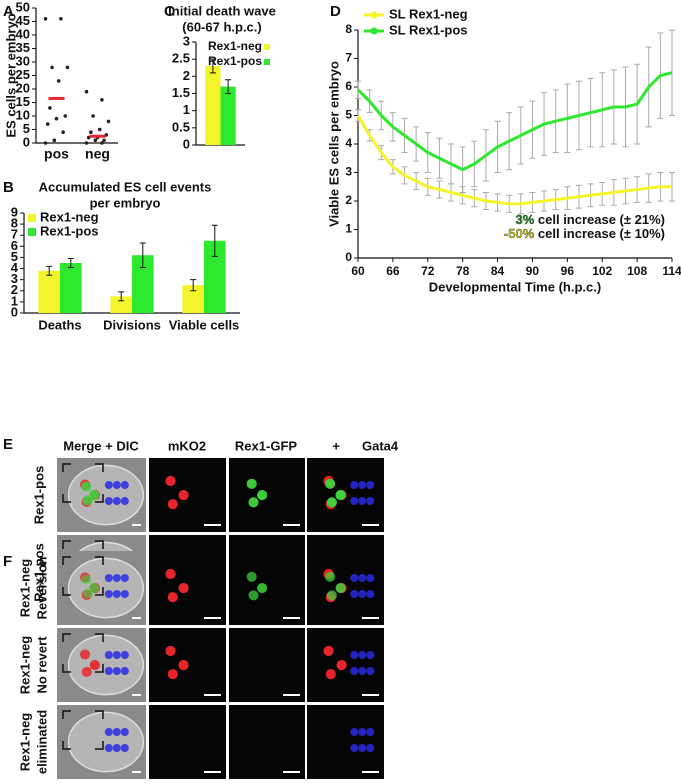 The height and width of the screenshot is (784, 681). I want to click on legend-swatch, so click(32, 232).